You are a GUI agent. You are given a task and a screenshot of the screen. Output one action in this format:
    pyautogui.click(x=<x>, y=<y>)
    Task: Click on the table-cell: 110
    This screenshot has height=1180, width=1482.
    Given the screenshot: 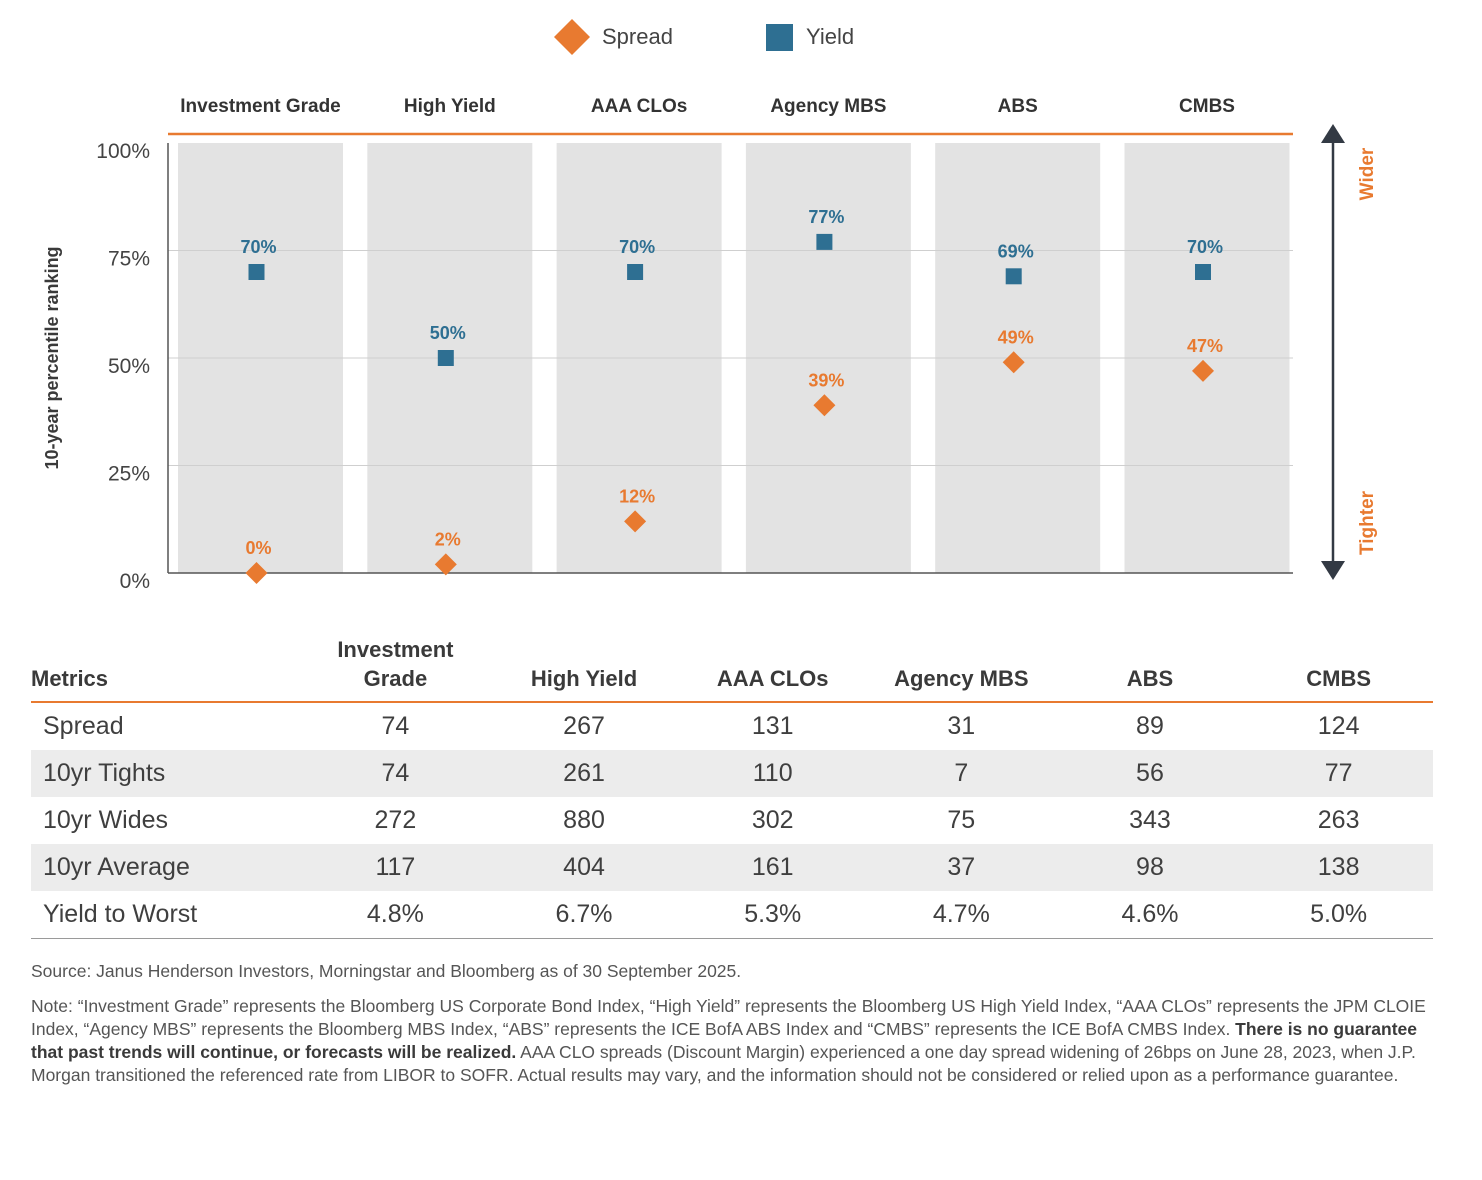 What is the action you would take?
    pyautogui.click(x=772, y=773)
    